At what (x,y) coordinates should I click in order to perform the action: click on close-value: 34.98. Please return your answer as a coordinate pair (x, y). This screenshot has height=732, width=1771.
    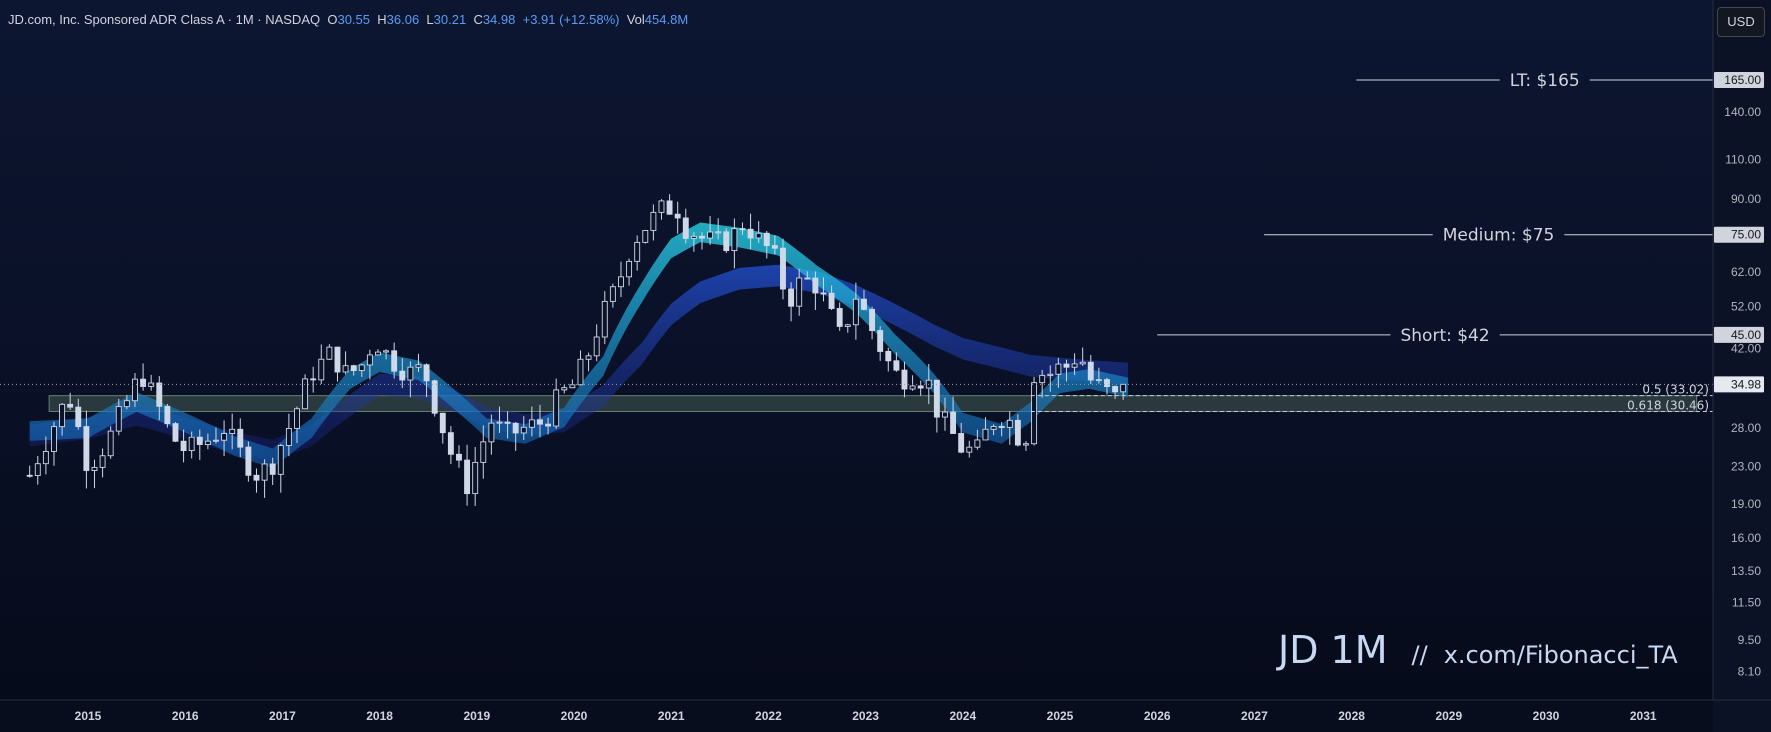
    Looking at the image, I should click on (499, 19).